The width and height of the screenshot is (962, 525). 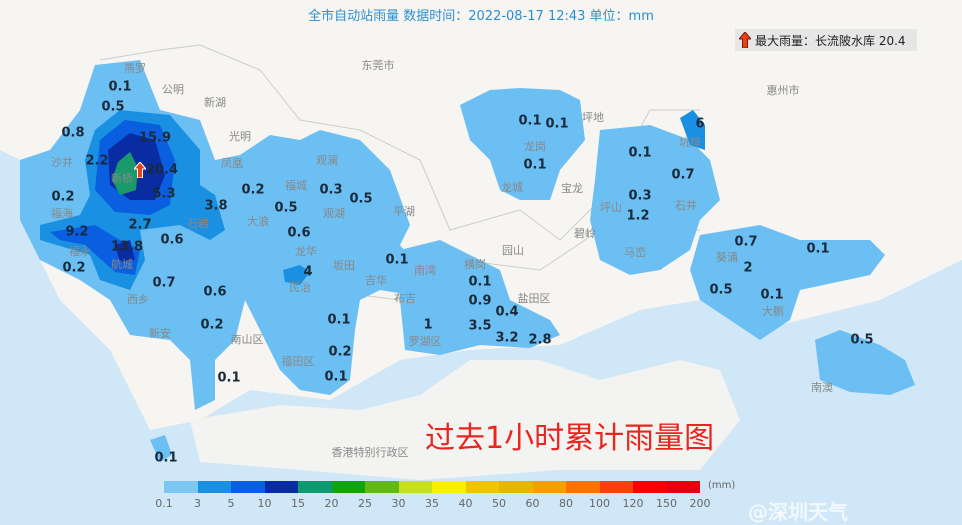 What do you see at coordinates (155, 138) in the screenshot?
I see `station-reading: 15.9` at bounding box center [155, 138].